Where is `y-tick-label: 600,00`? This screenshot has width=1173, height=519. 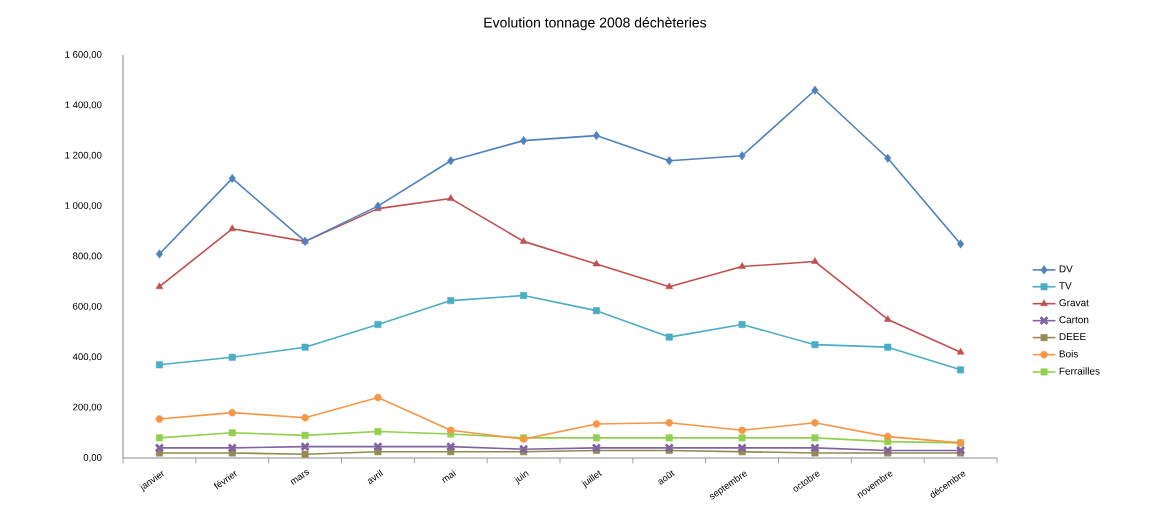
y-tick-label: 600,00 is located at coordinates (87, 306).